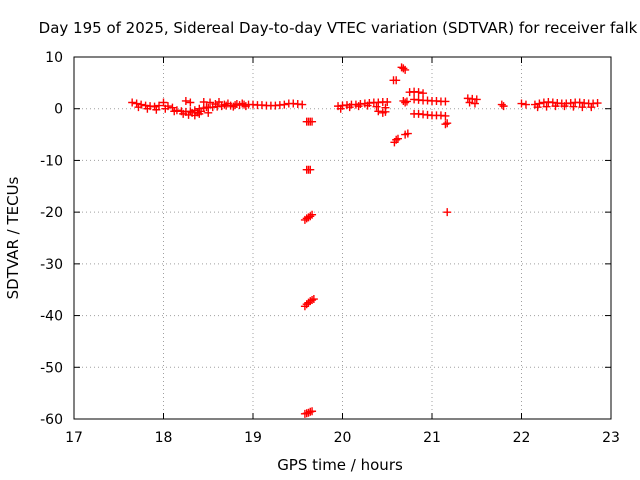 The height and width of the screenshot is (480, 640). I want to click on y-axis-label: SDTVAR / TECUs, so click(13, 237).